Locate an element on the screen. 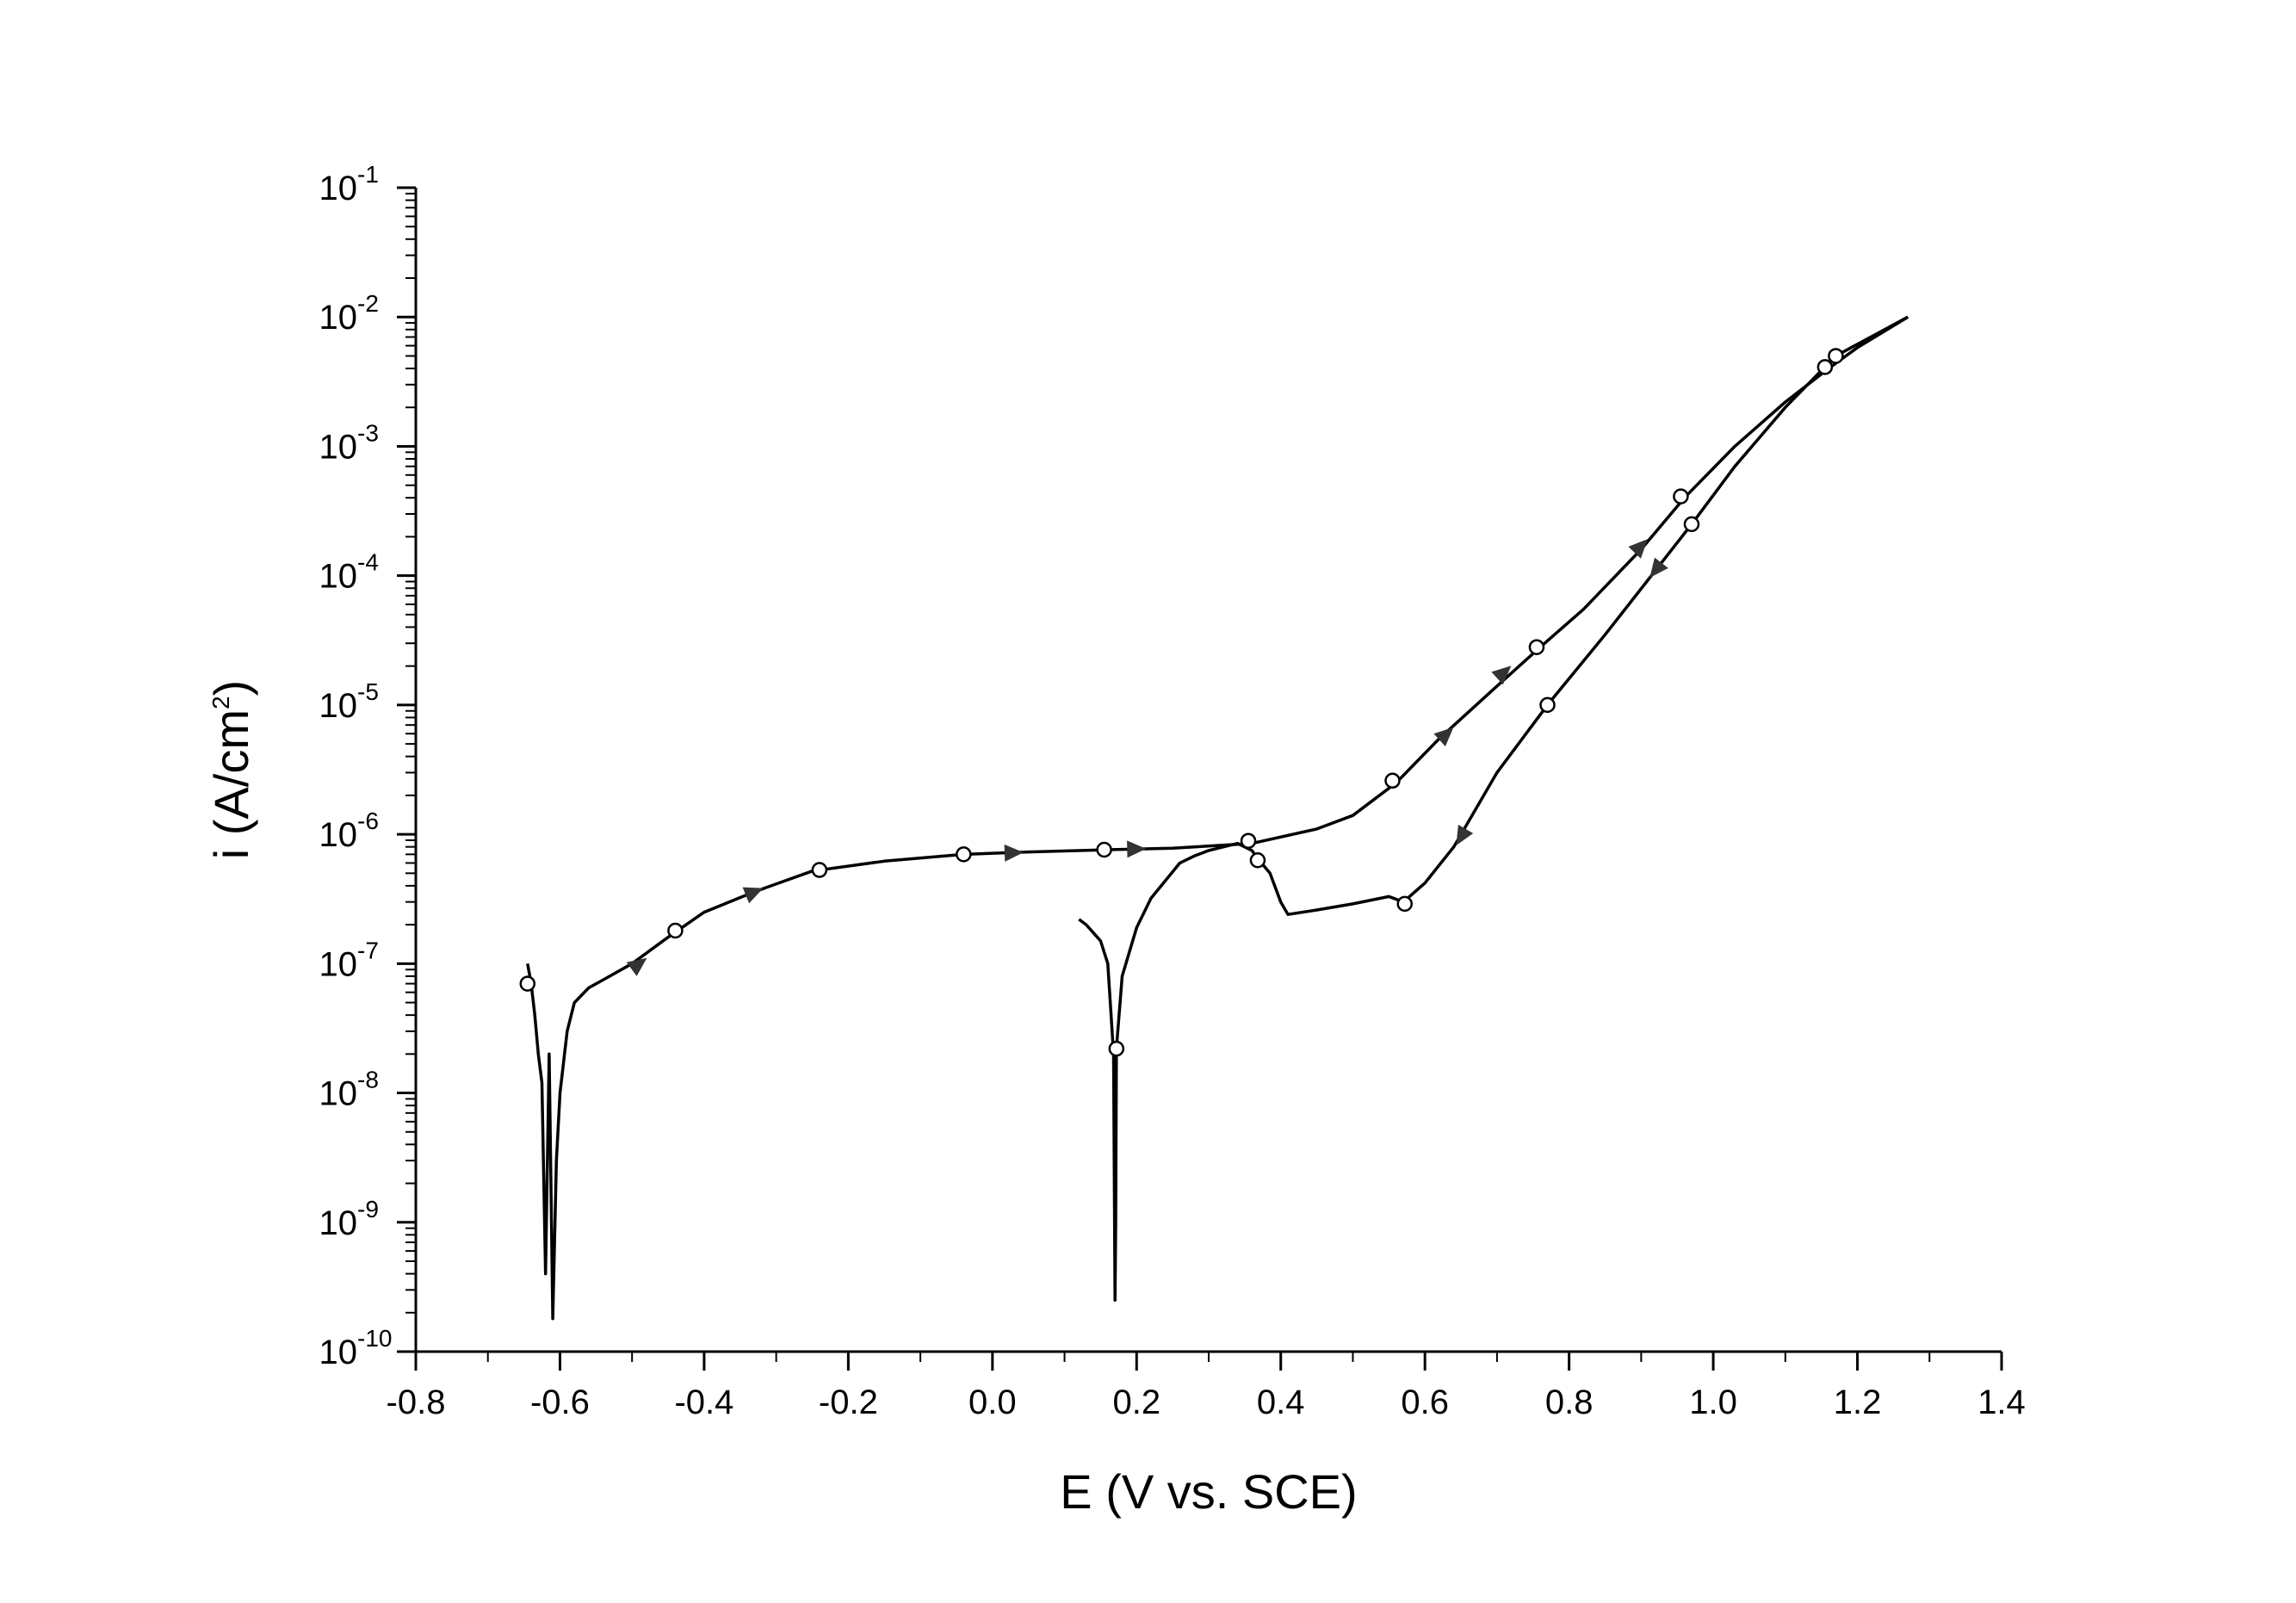  x-tick-label: 0.2 is located at coordinates (1136, 1402).